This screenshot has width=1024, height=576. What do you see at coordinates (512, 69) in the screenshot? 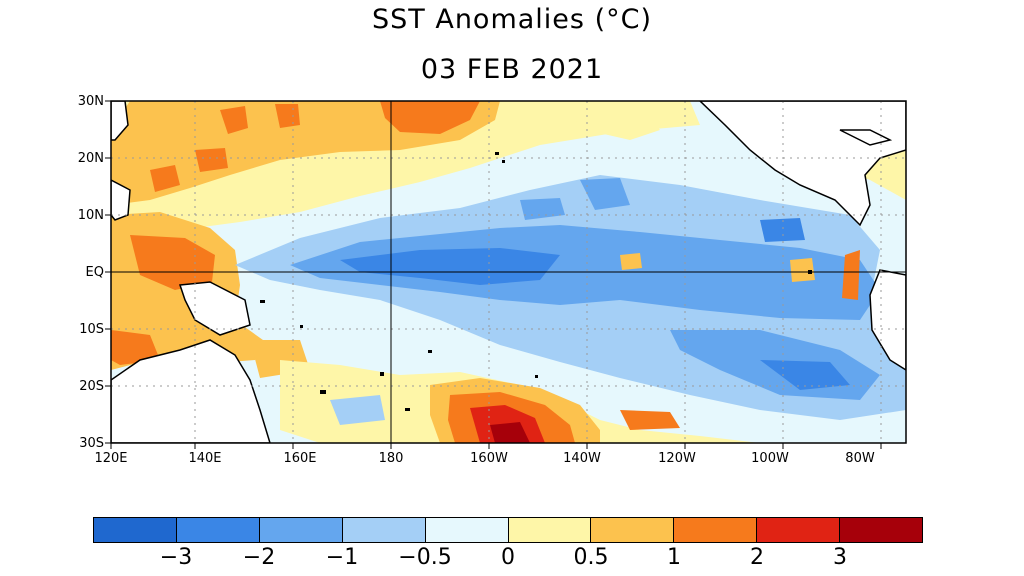
I see `map-date: 03 FEB 2021` at bounding box center [512, 69].